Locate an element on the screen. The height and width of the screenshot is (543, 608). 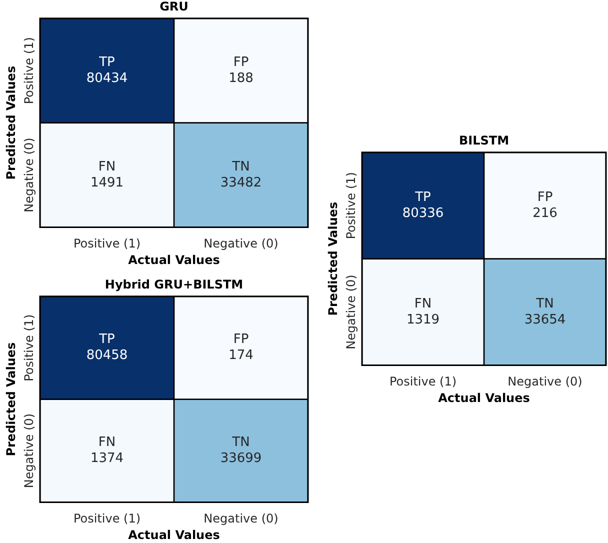
data-label: 33482 is located at coordinates (241, 182).